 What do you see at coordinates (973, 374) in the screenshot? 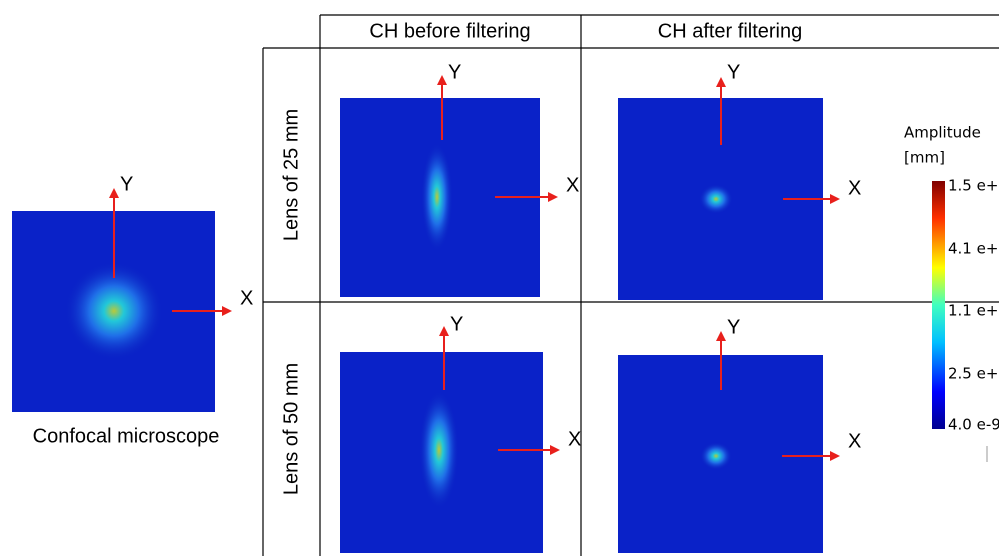
I see `colorbar-tick: 2.5 e+0` at bounding box center [973, 374].